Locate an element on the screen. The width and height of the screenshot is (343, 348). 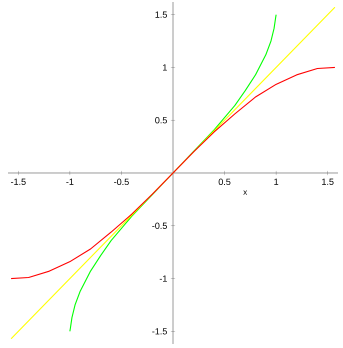
x-tick-label: -0.5 is located at coordinates (121, 182).